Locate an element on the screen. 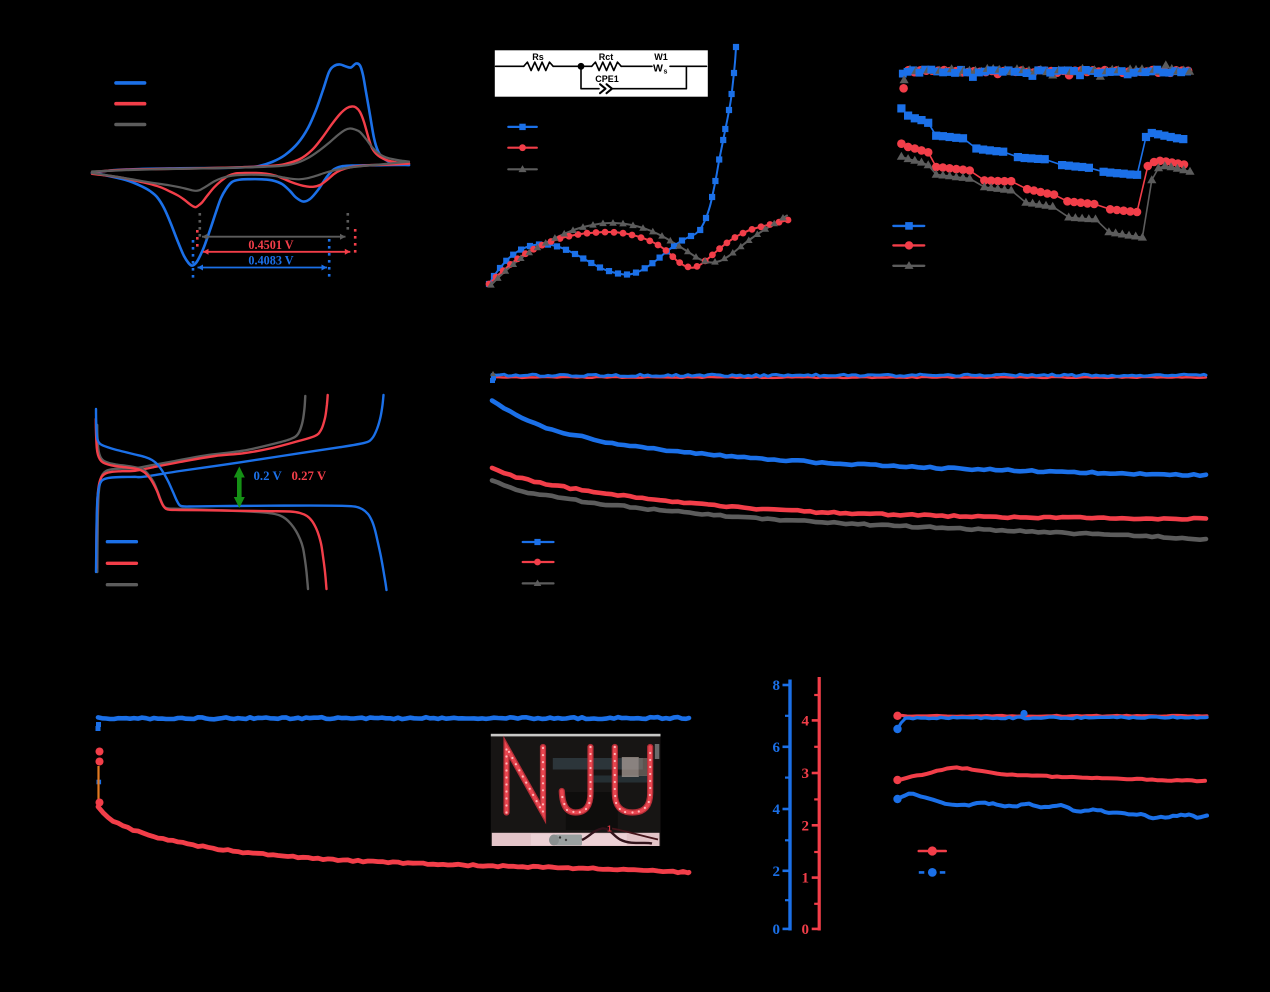 The width and height of the screenshot is (1270, 992). svg-text: 0.2 V is located at coordinates (268, 476).